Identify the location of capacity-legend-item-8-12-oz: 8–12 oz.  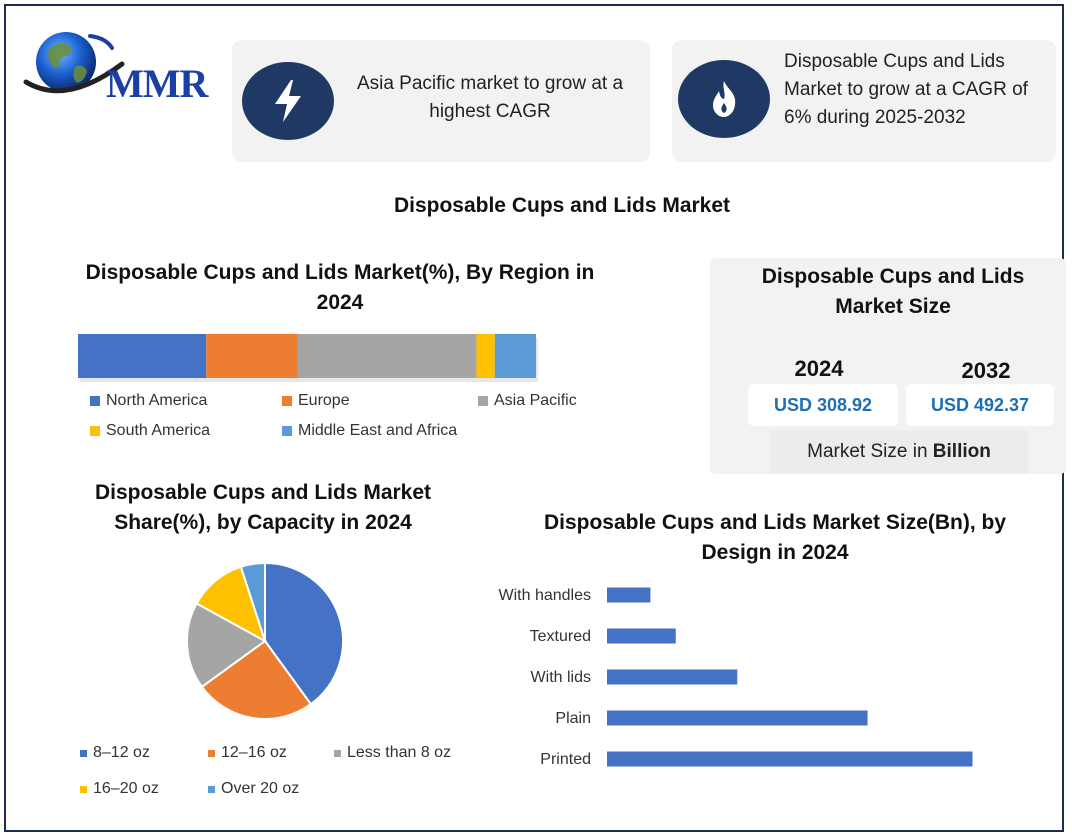
(115, 753).